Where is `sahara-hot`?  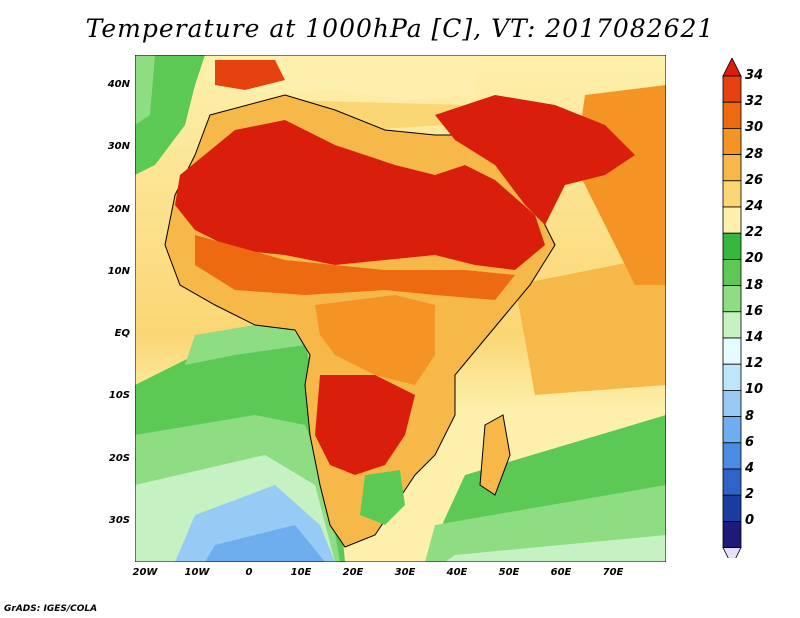 sahara-hot is located at coordinates (360, 195).